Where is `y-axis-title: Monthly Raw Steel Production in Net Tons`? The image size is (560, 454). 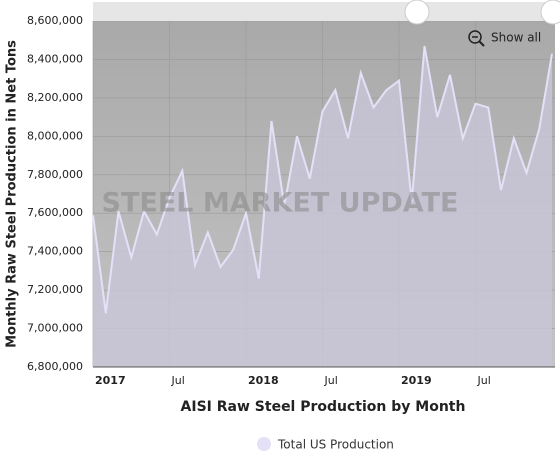 y-axis-title: Monthly Raw Steel Production in Net Tons is located at coordinates (12, 194).